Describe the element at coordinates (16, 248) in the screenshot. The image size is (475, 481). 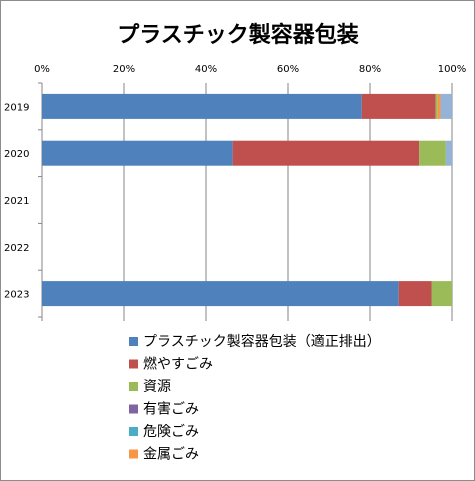
I see `category-label: 2022` at that location.